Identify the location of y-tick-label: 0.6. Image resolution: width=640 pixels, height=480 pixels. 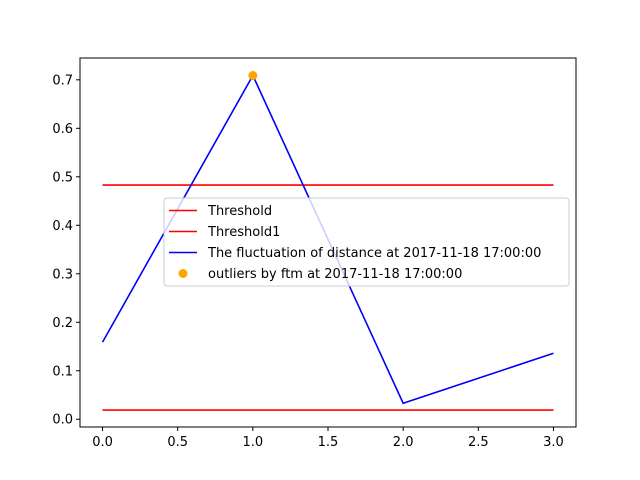
(62, 129).